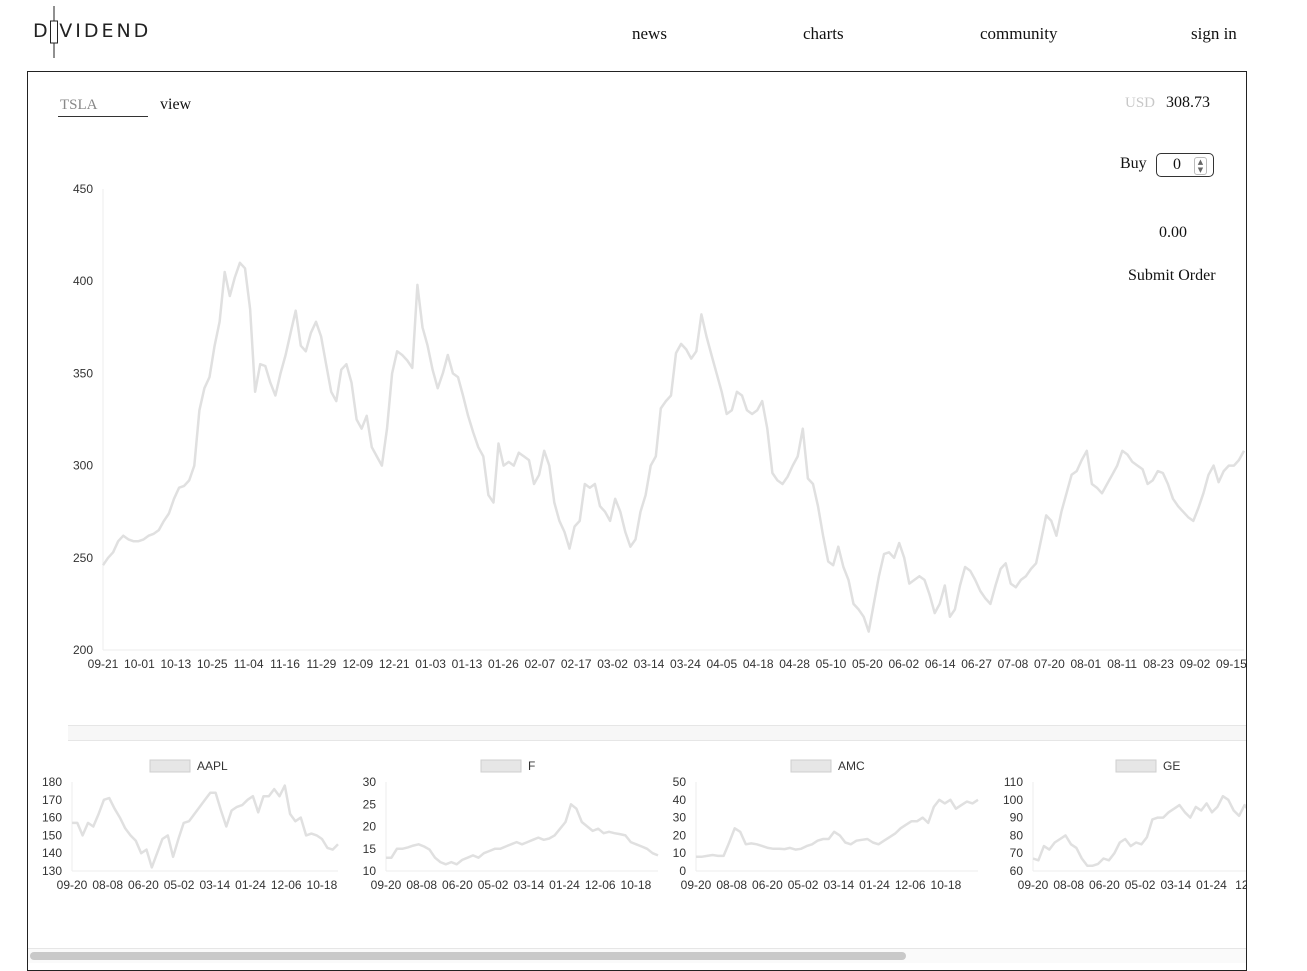  I want to click on y-tick-label: 25, so click(370, 804).